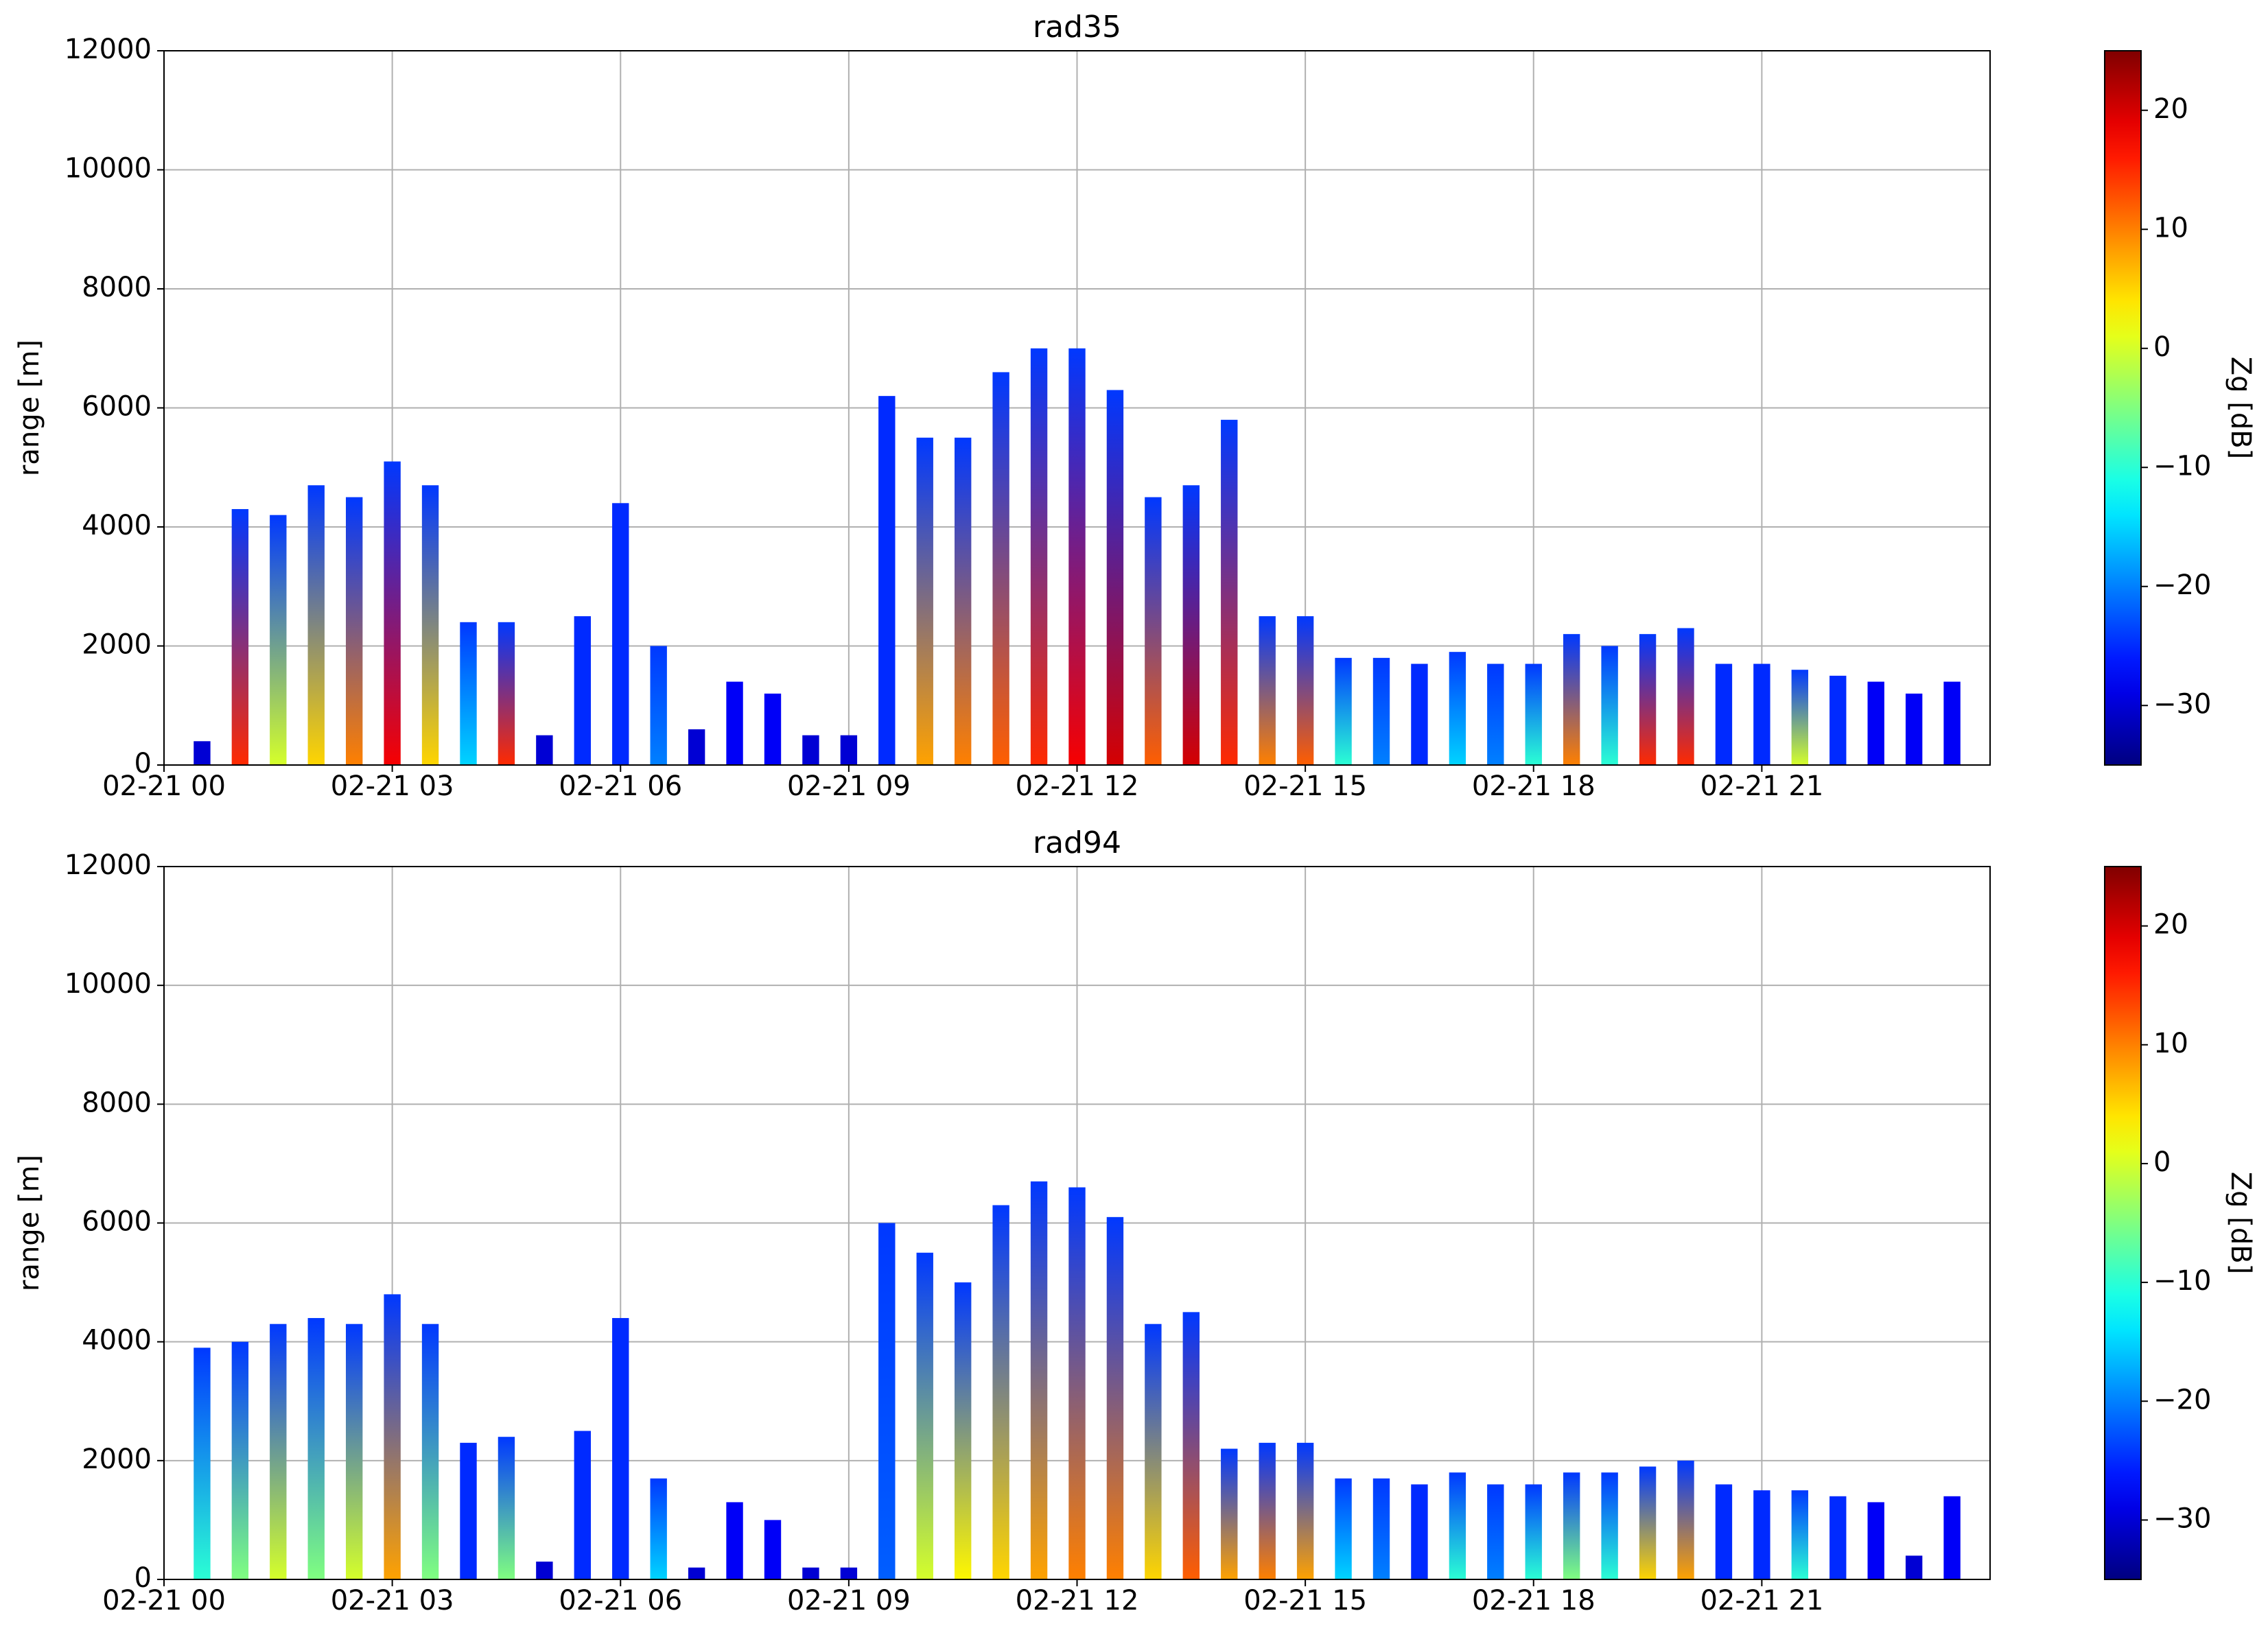 The image size is (2268, 1635). I want to click on y-tick-label: 6000, so click(117, 407).